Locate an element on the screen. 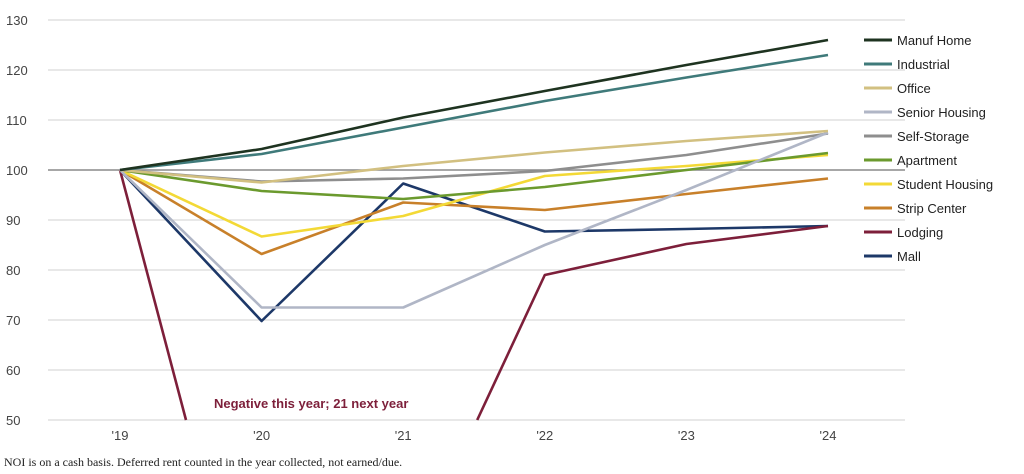  series-line-strip-center is located at coordinates (474, 212).